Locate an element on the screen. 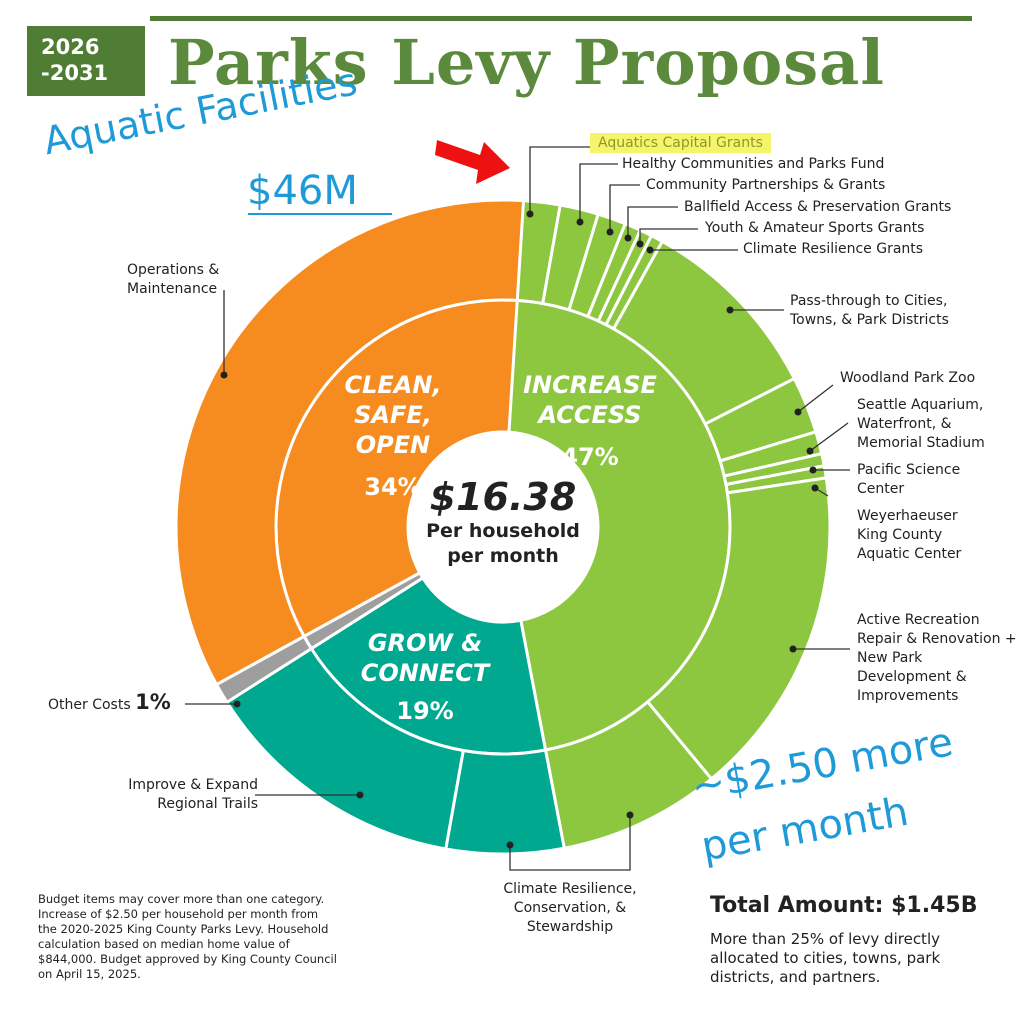 This screenshot has height=1015, width=1024. red-arrow-icon is located at coordinates (472, 162).